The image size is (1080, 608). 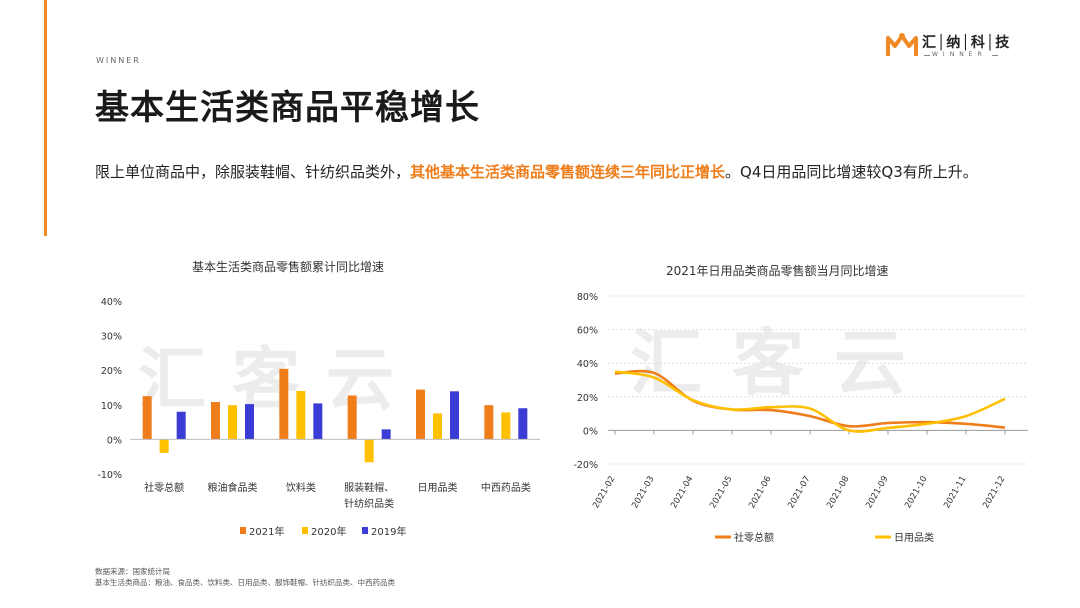 What do you see at coordinates (643, 493) in the screenshot?
I see `x-tick-label: 2021-03` at bounding box center [643, 493].